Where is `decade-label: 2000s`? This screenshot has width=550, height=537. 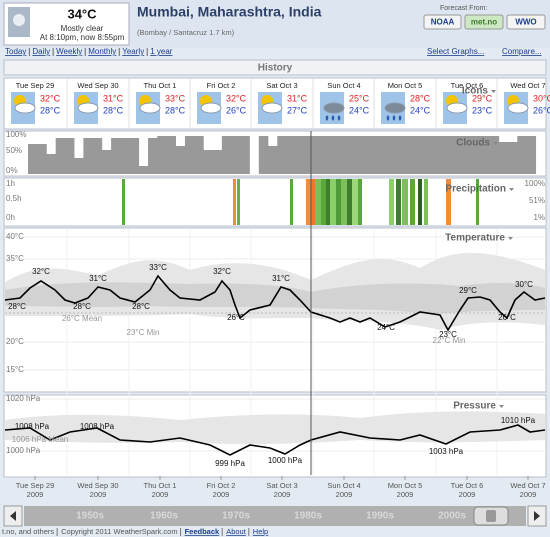
decade-label: 2000s is located at coordinates (452, 516).